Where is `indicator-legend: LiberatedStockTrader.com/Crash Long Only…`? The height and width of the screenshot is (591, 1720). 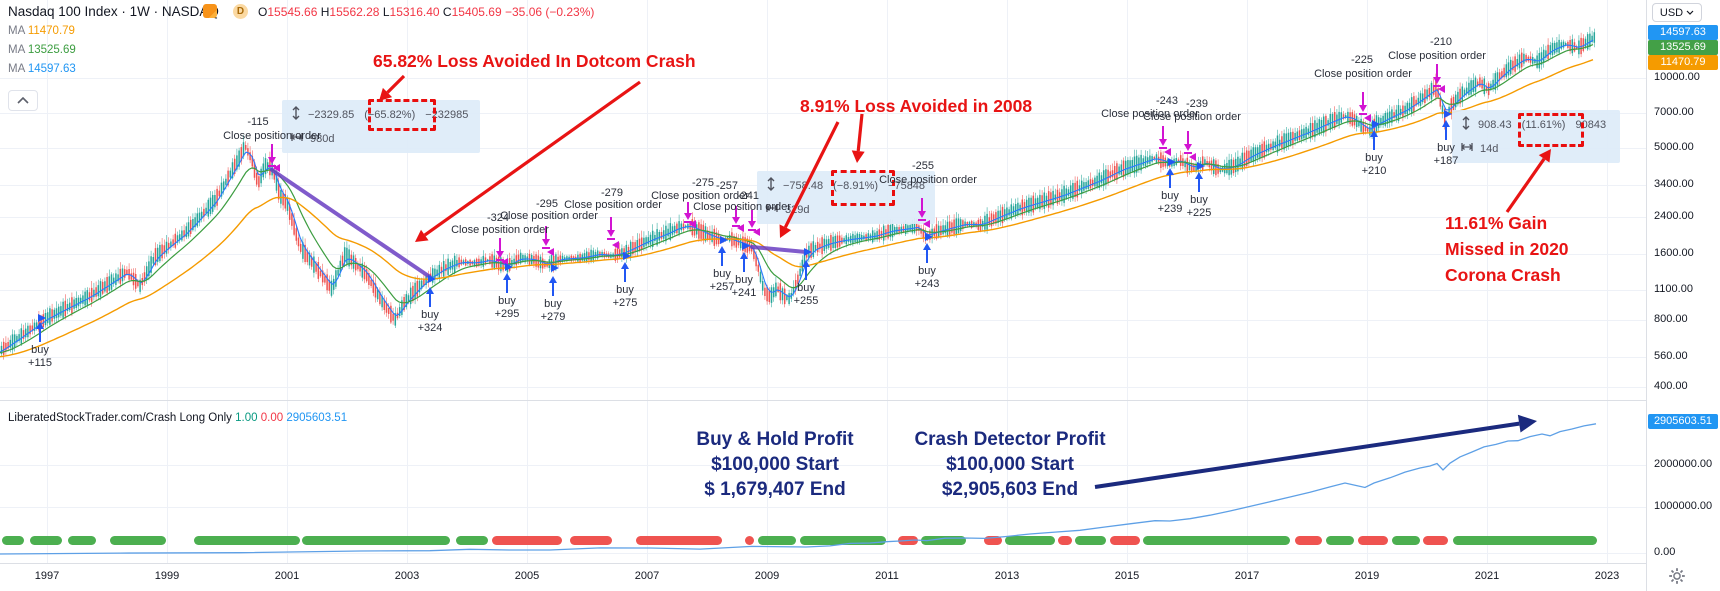 indicator-legend: LiberatedStockTrader.com/Crash Long Only… is located at coordinates (177, 418).